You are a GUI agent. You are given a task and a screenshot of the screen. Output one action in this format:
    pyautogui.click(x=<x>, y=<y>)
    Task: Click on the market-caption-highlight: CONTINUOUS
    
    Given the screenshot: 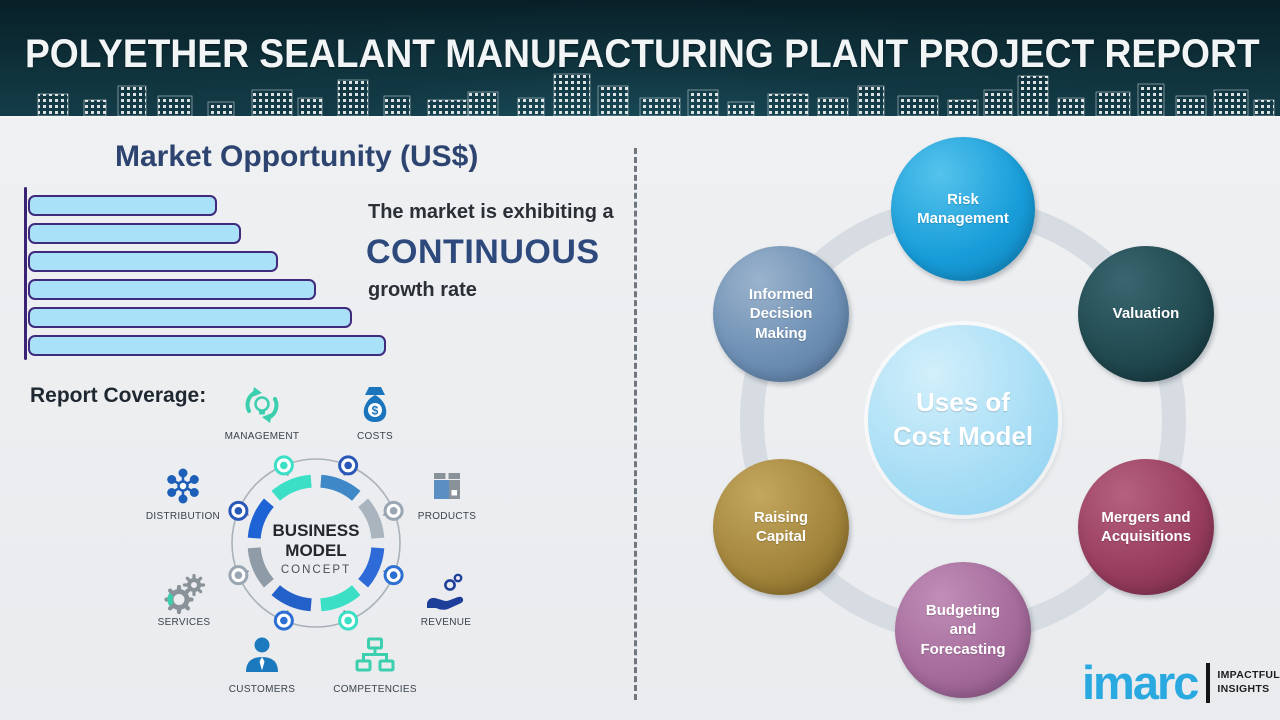 What is the action you would take?
    pyautogui.click(x=483, y=252)
    